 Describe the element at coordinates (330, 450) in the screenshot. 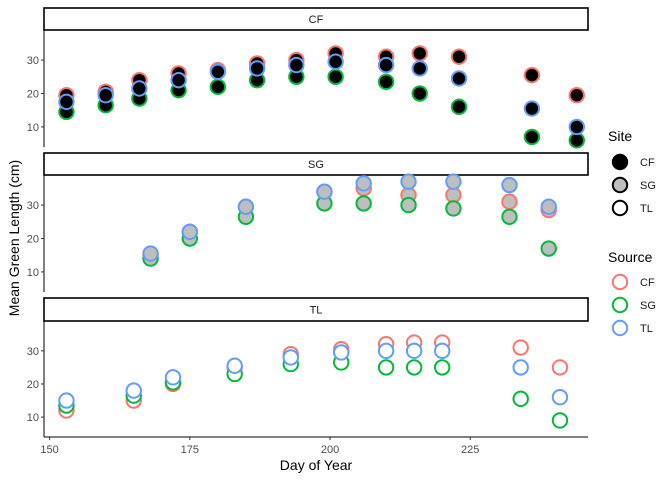

I see `x-tick-label: 200` at that location.